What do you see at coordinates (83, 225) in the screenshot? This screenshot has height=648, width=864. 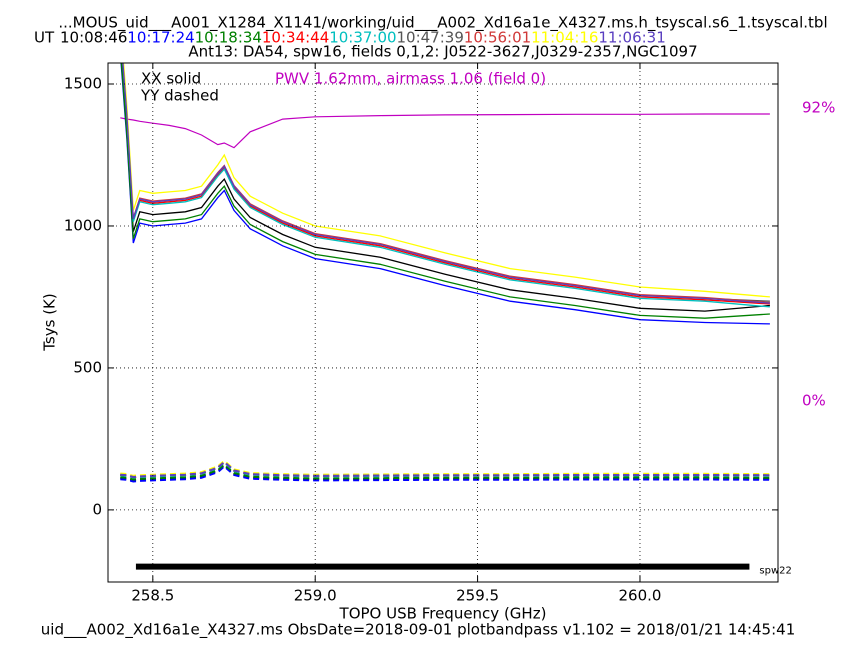 I see `y-tick-label: 1000` at bounding box center [83, 225].